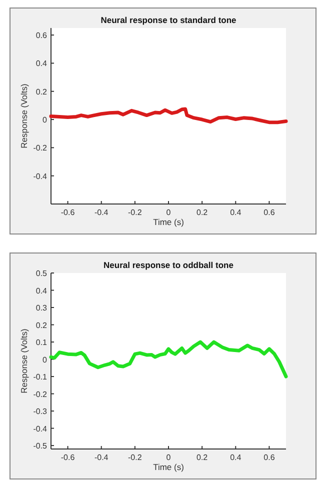  Describe the element at coordinates (169, 265) in the screenshot. I see `chart-title: Neural response to oddball tone` at that location.